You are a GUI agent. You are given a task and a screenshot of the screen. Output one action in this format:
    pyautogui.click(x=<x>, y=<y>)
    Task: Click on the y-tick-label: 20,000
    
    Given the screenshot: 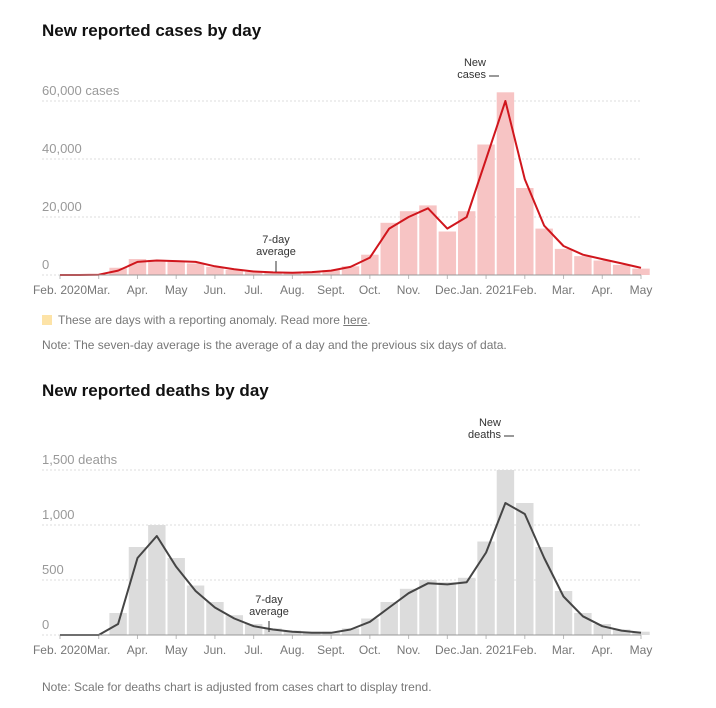 What is the action you would take?
    pyautogui.click(x=62, y=206)
    